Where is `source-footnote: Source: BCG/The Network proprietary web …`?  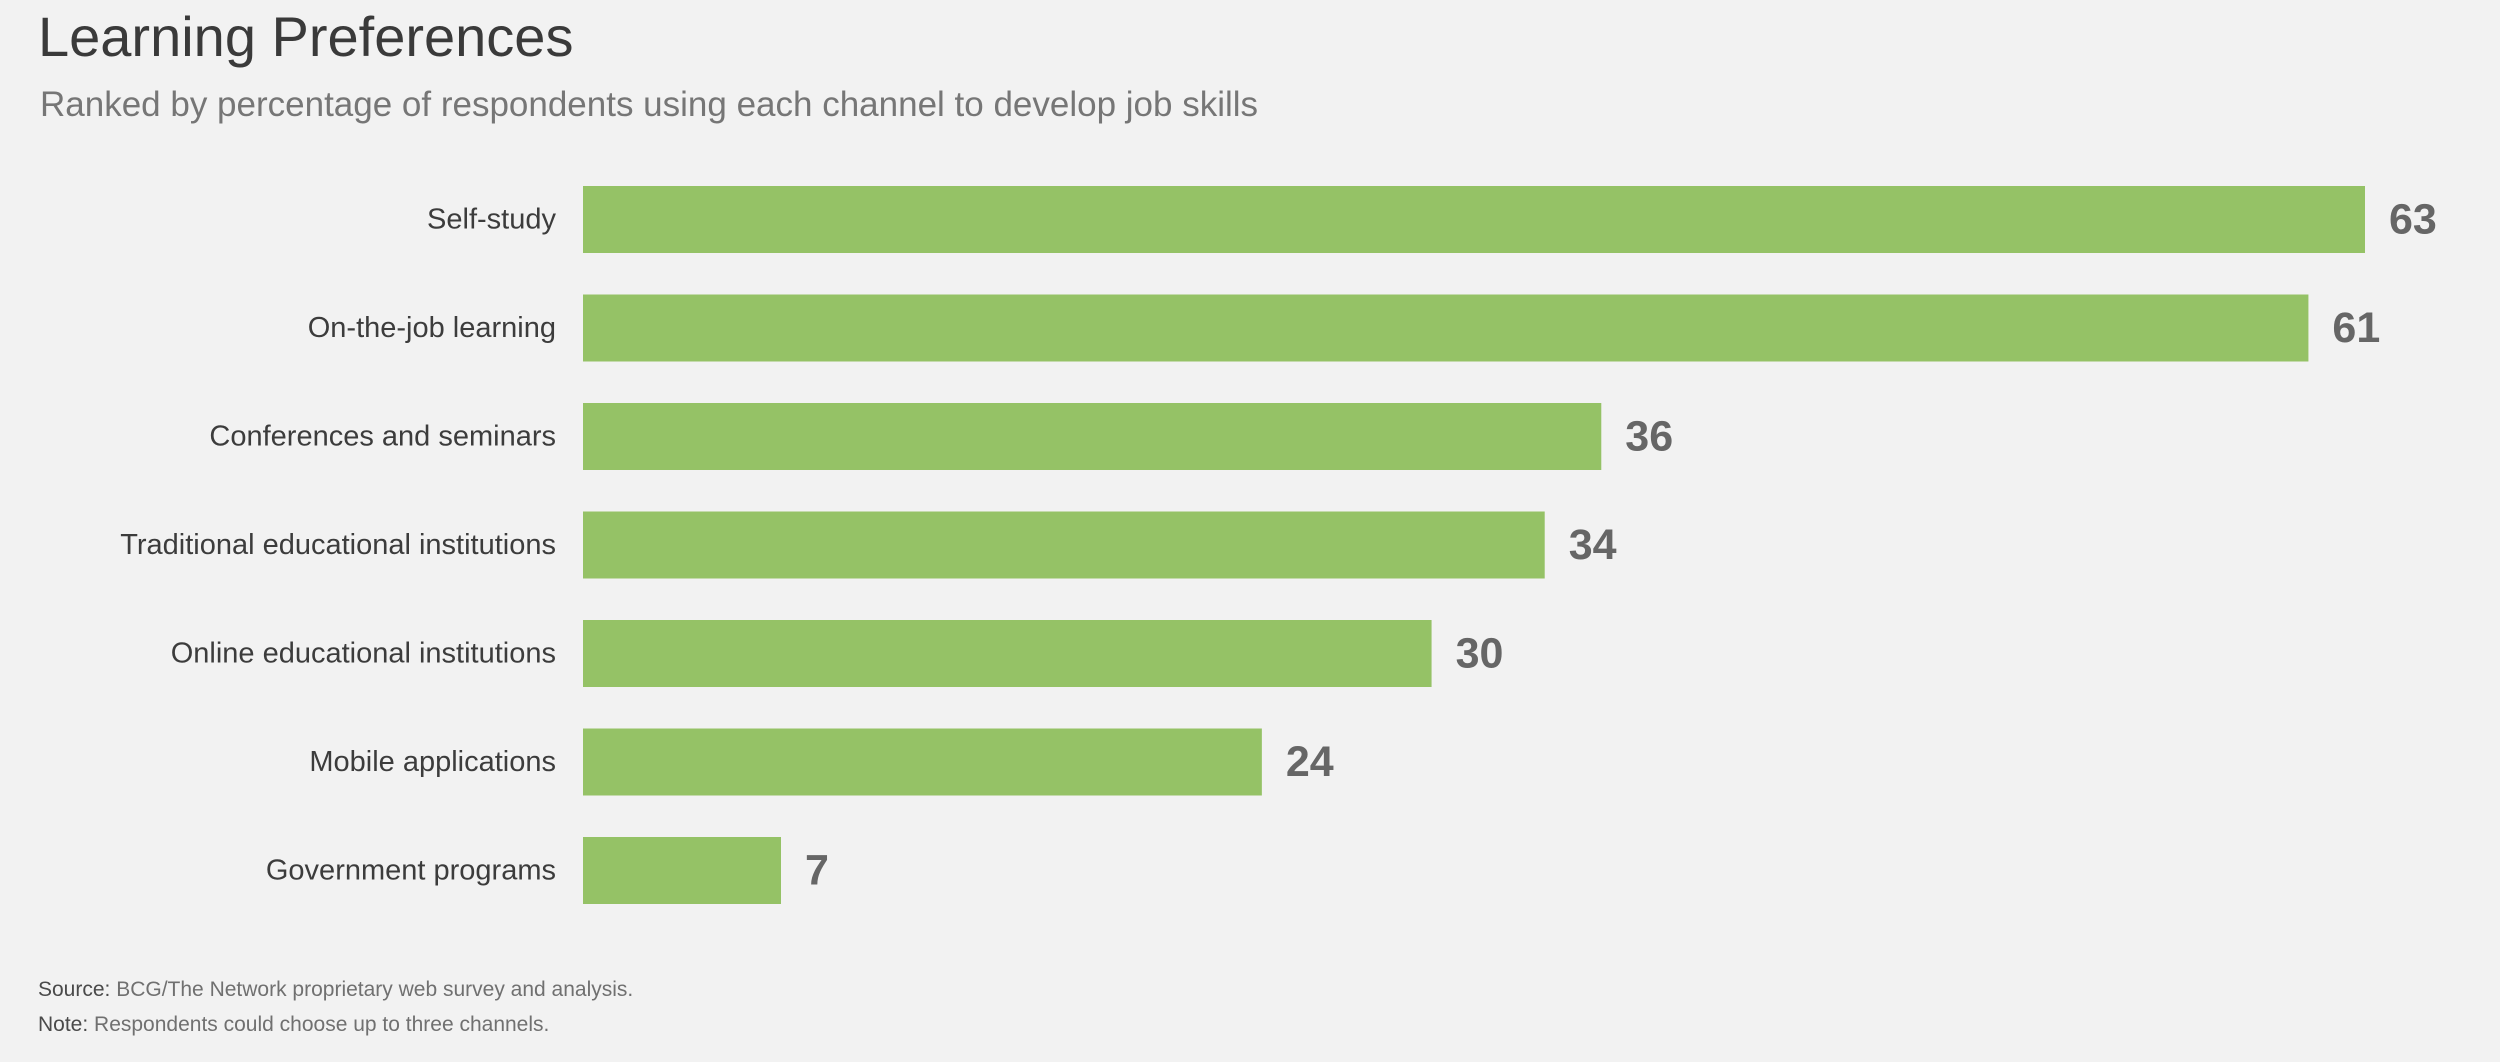
source-footnote: Source: BCG/The Network proprietary web … is located at coordinates (335, 990).